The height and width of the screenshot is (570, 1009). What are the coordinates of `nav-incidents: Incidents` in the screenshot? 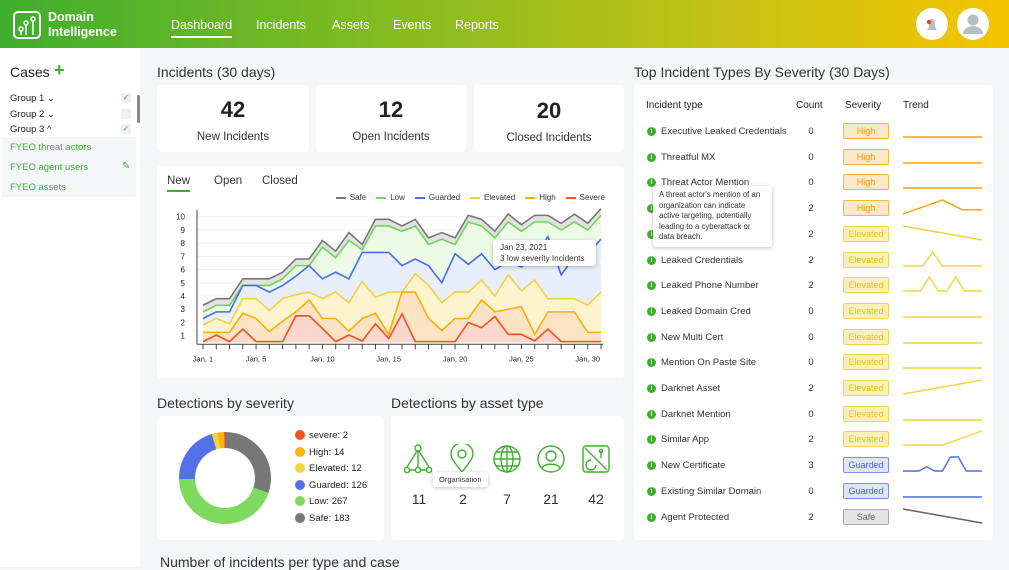 It's located at (281, 25).